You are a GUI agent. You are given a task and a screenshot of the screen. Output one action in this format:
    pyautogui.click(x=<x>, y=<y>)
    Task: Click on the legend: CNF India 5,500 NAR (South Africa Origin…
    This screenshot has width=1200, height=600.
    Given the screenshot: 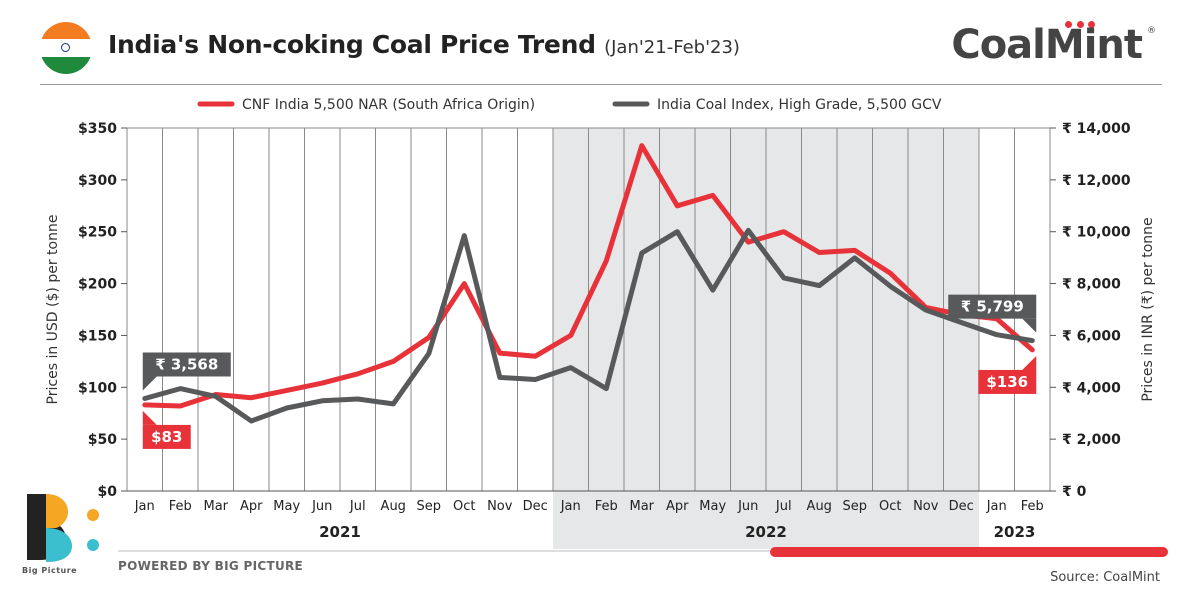 What is the action you would take?
    pyautogui.click(x=569, y=105)
    